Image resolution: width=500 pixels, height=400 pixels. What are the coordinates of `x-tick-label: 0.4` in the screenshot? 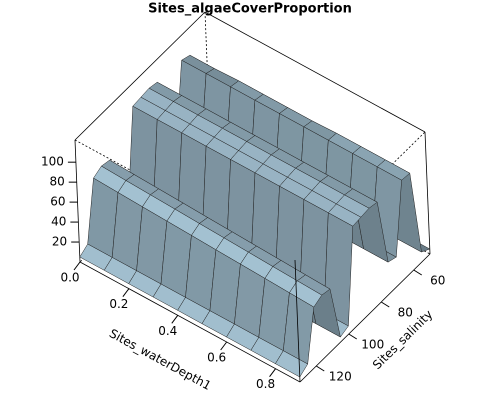 It's located at (167, 331).